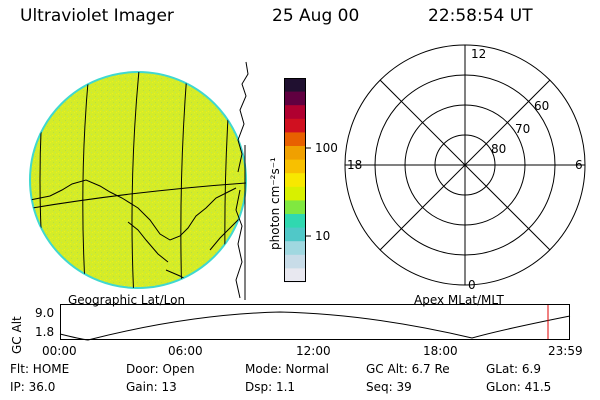 The height and width of the screenshot is (400, 600). I want to click on altitude-plot, so click(315, 322).